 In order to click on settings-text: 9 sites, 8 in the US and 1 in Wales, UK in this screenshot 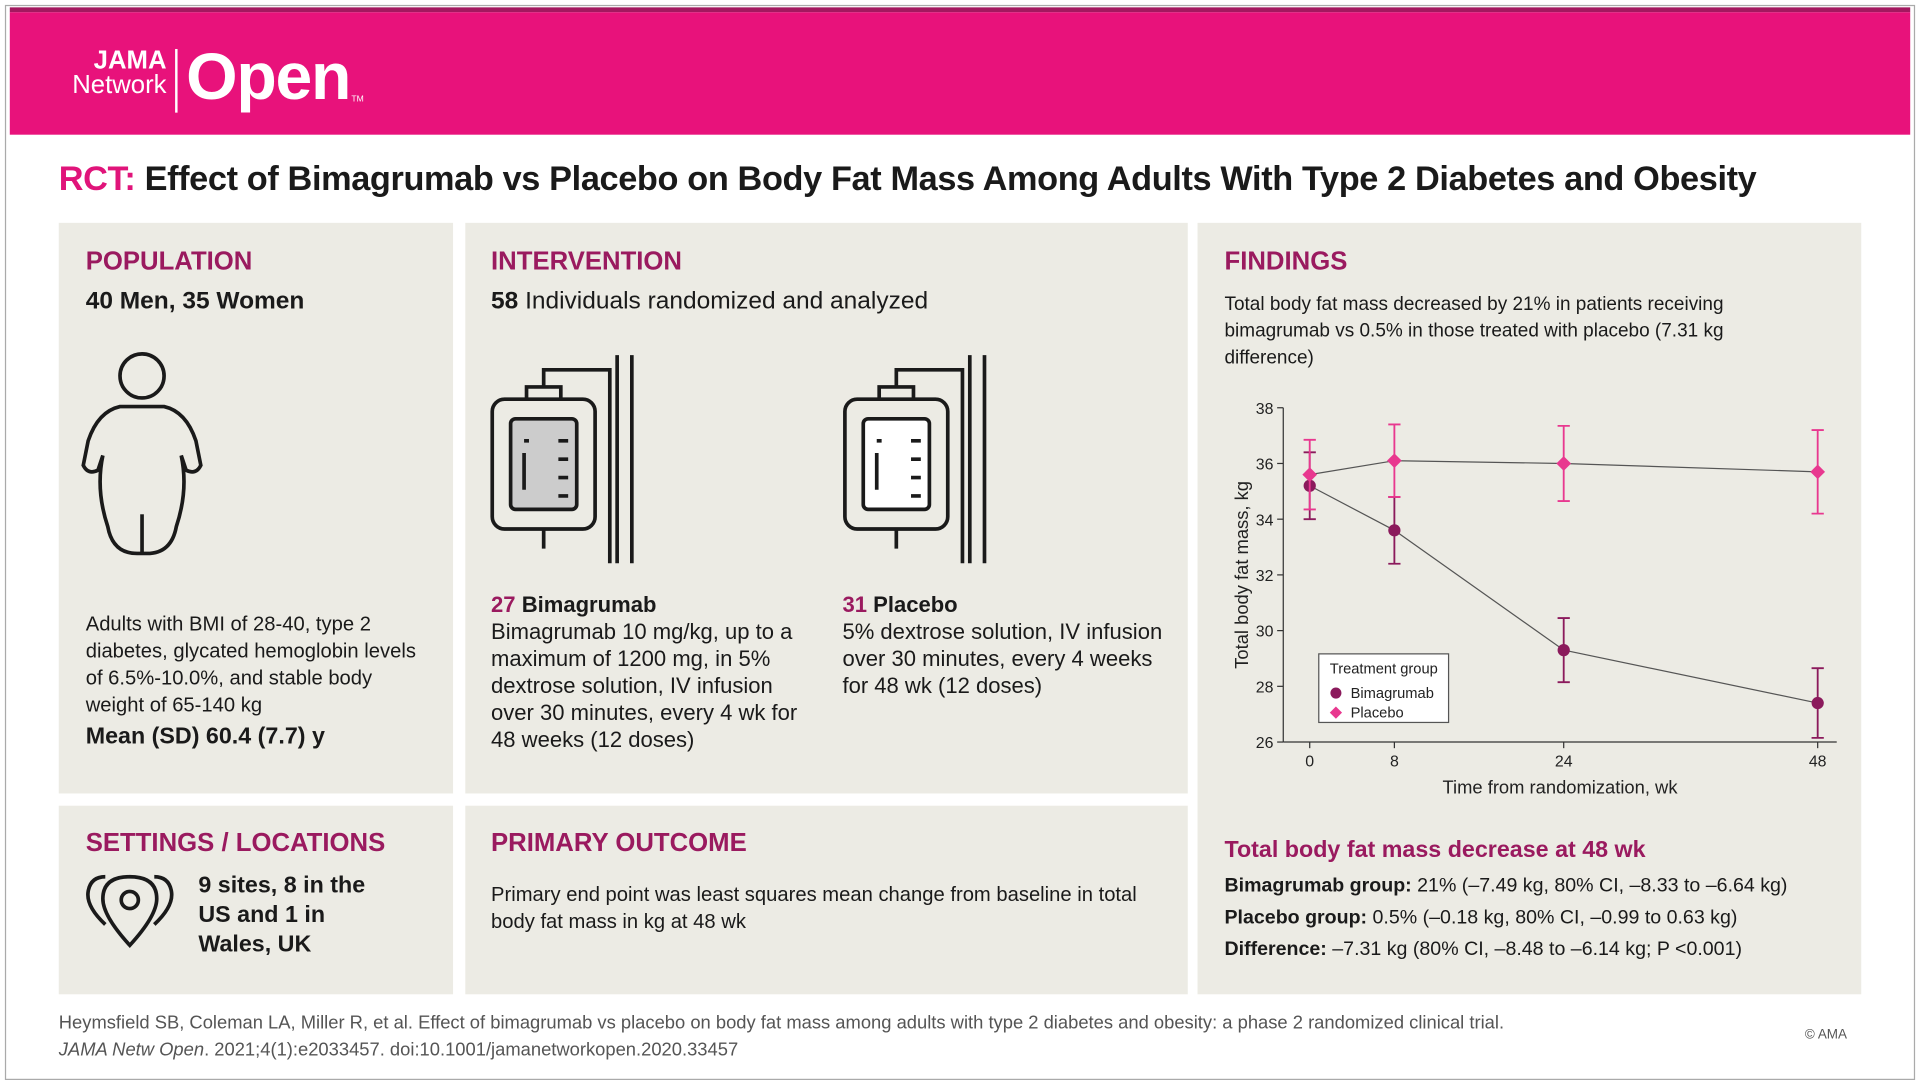, I will do `click(282, 915)`.